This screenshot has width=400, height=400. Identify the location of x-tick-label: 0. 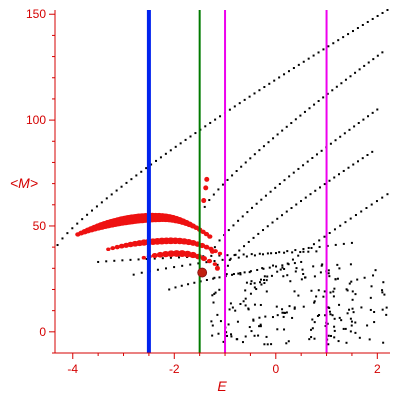
(275, 369).